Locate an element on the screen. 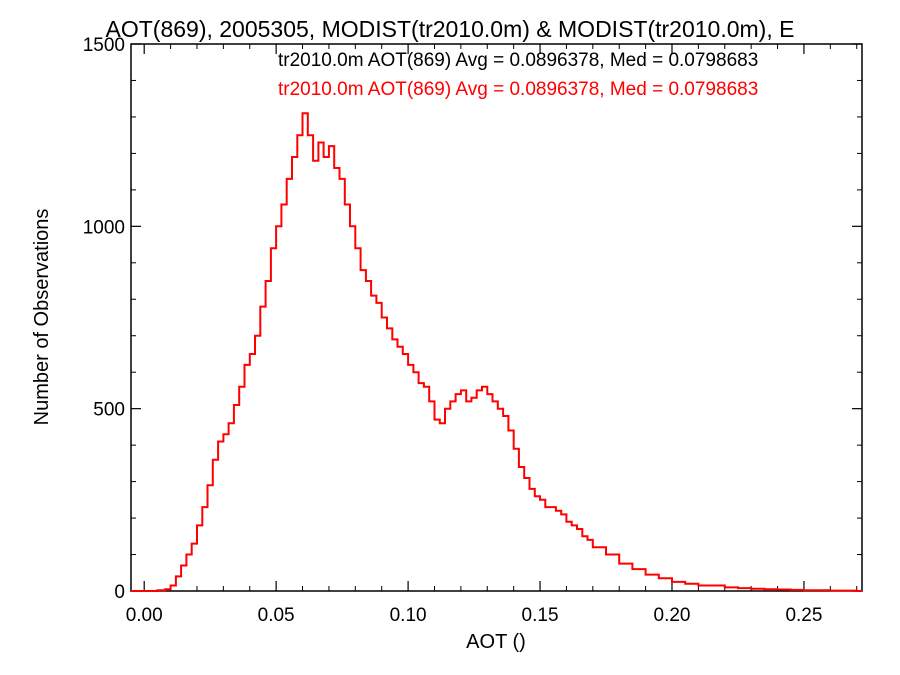  x-tick-label: 0.15 is located at coordinates (540, 615).